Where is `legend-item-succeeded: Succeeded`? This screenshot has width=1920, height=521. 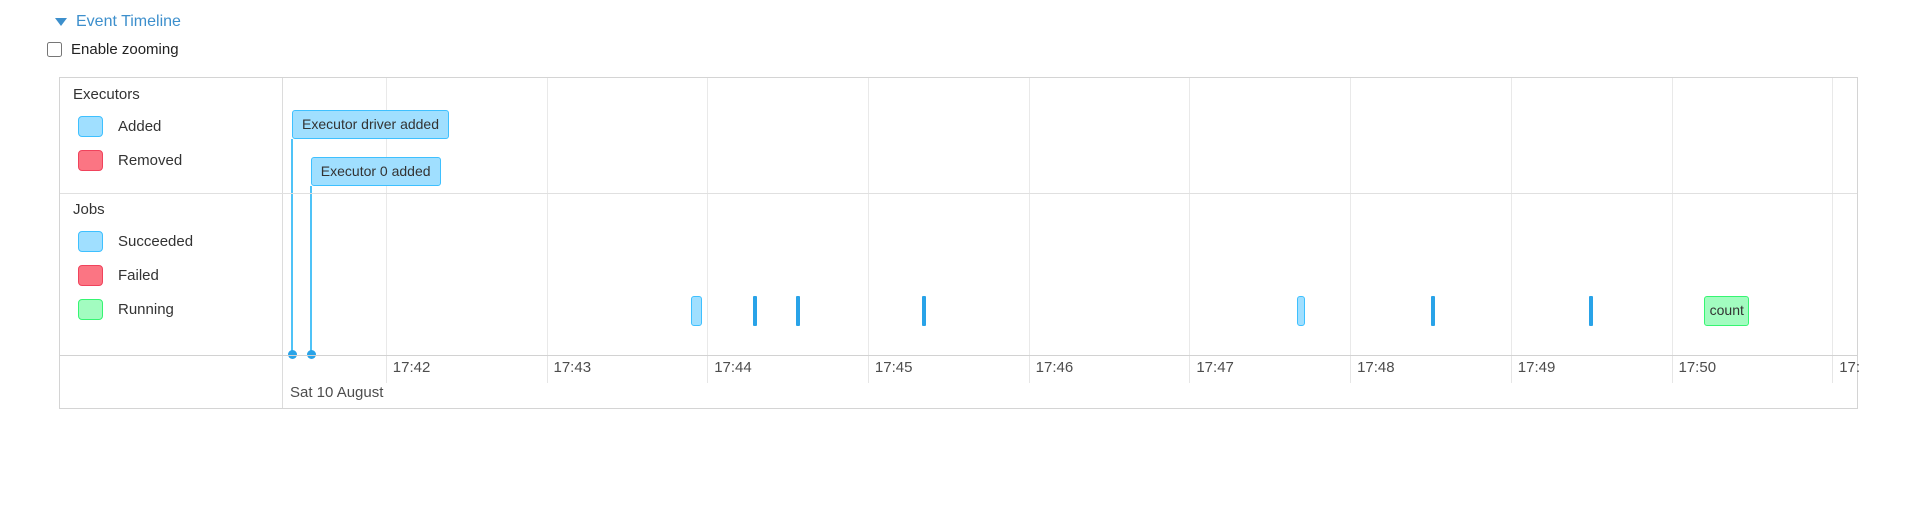 legend-item-succeeded: Succeeded is located at coordinates (180, 241).